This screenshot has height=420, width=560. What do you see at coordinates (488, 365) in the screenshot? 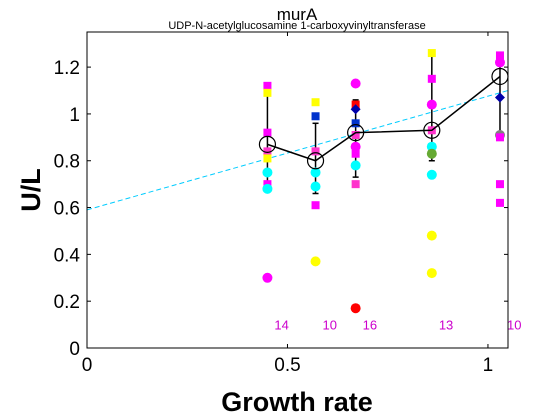
I see `x-tick-label: 1` at bounding box center [488, 365].